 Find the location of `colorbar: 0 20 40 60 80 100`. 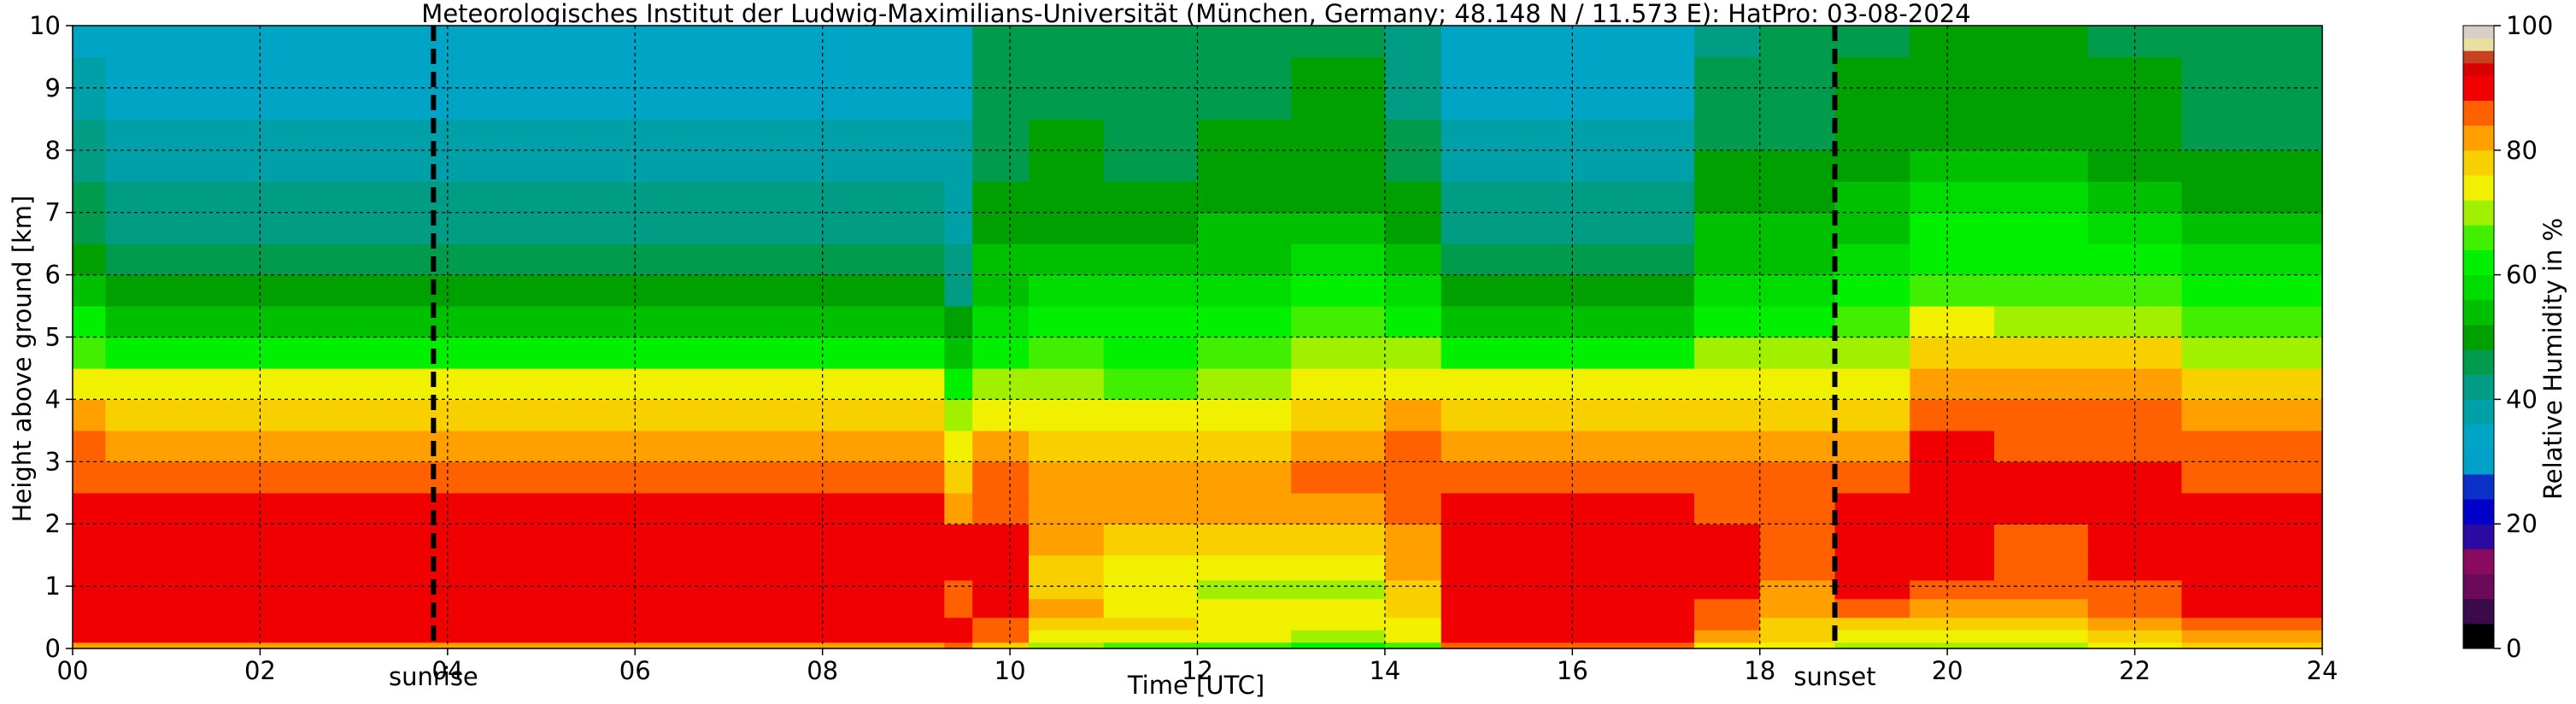

colorbar: 0 20 40 60 80 100 is located at coordinates (2507, 337).